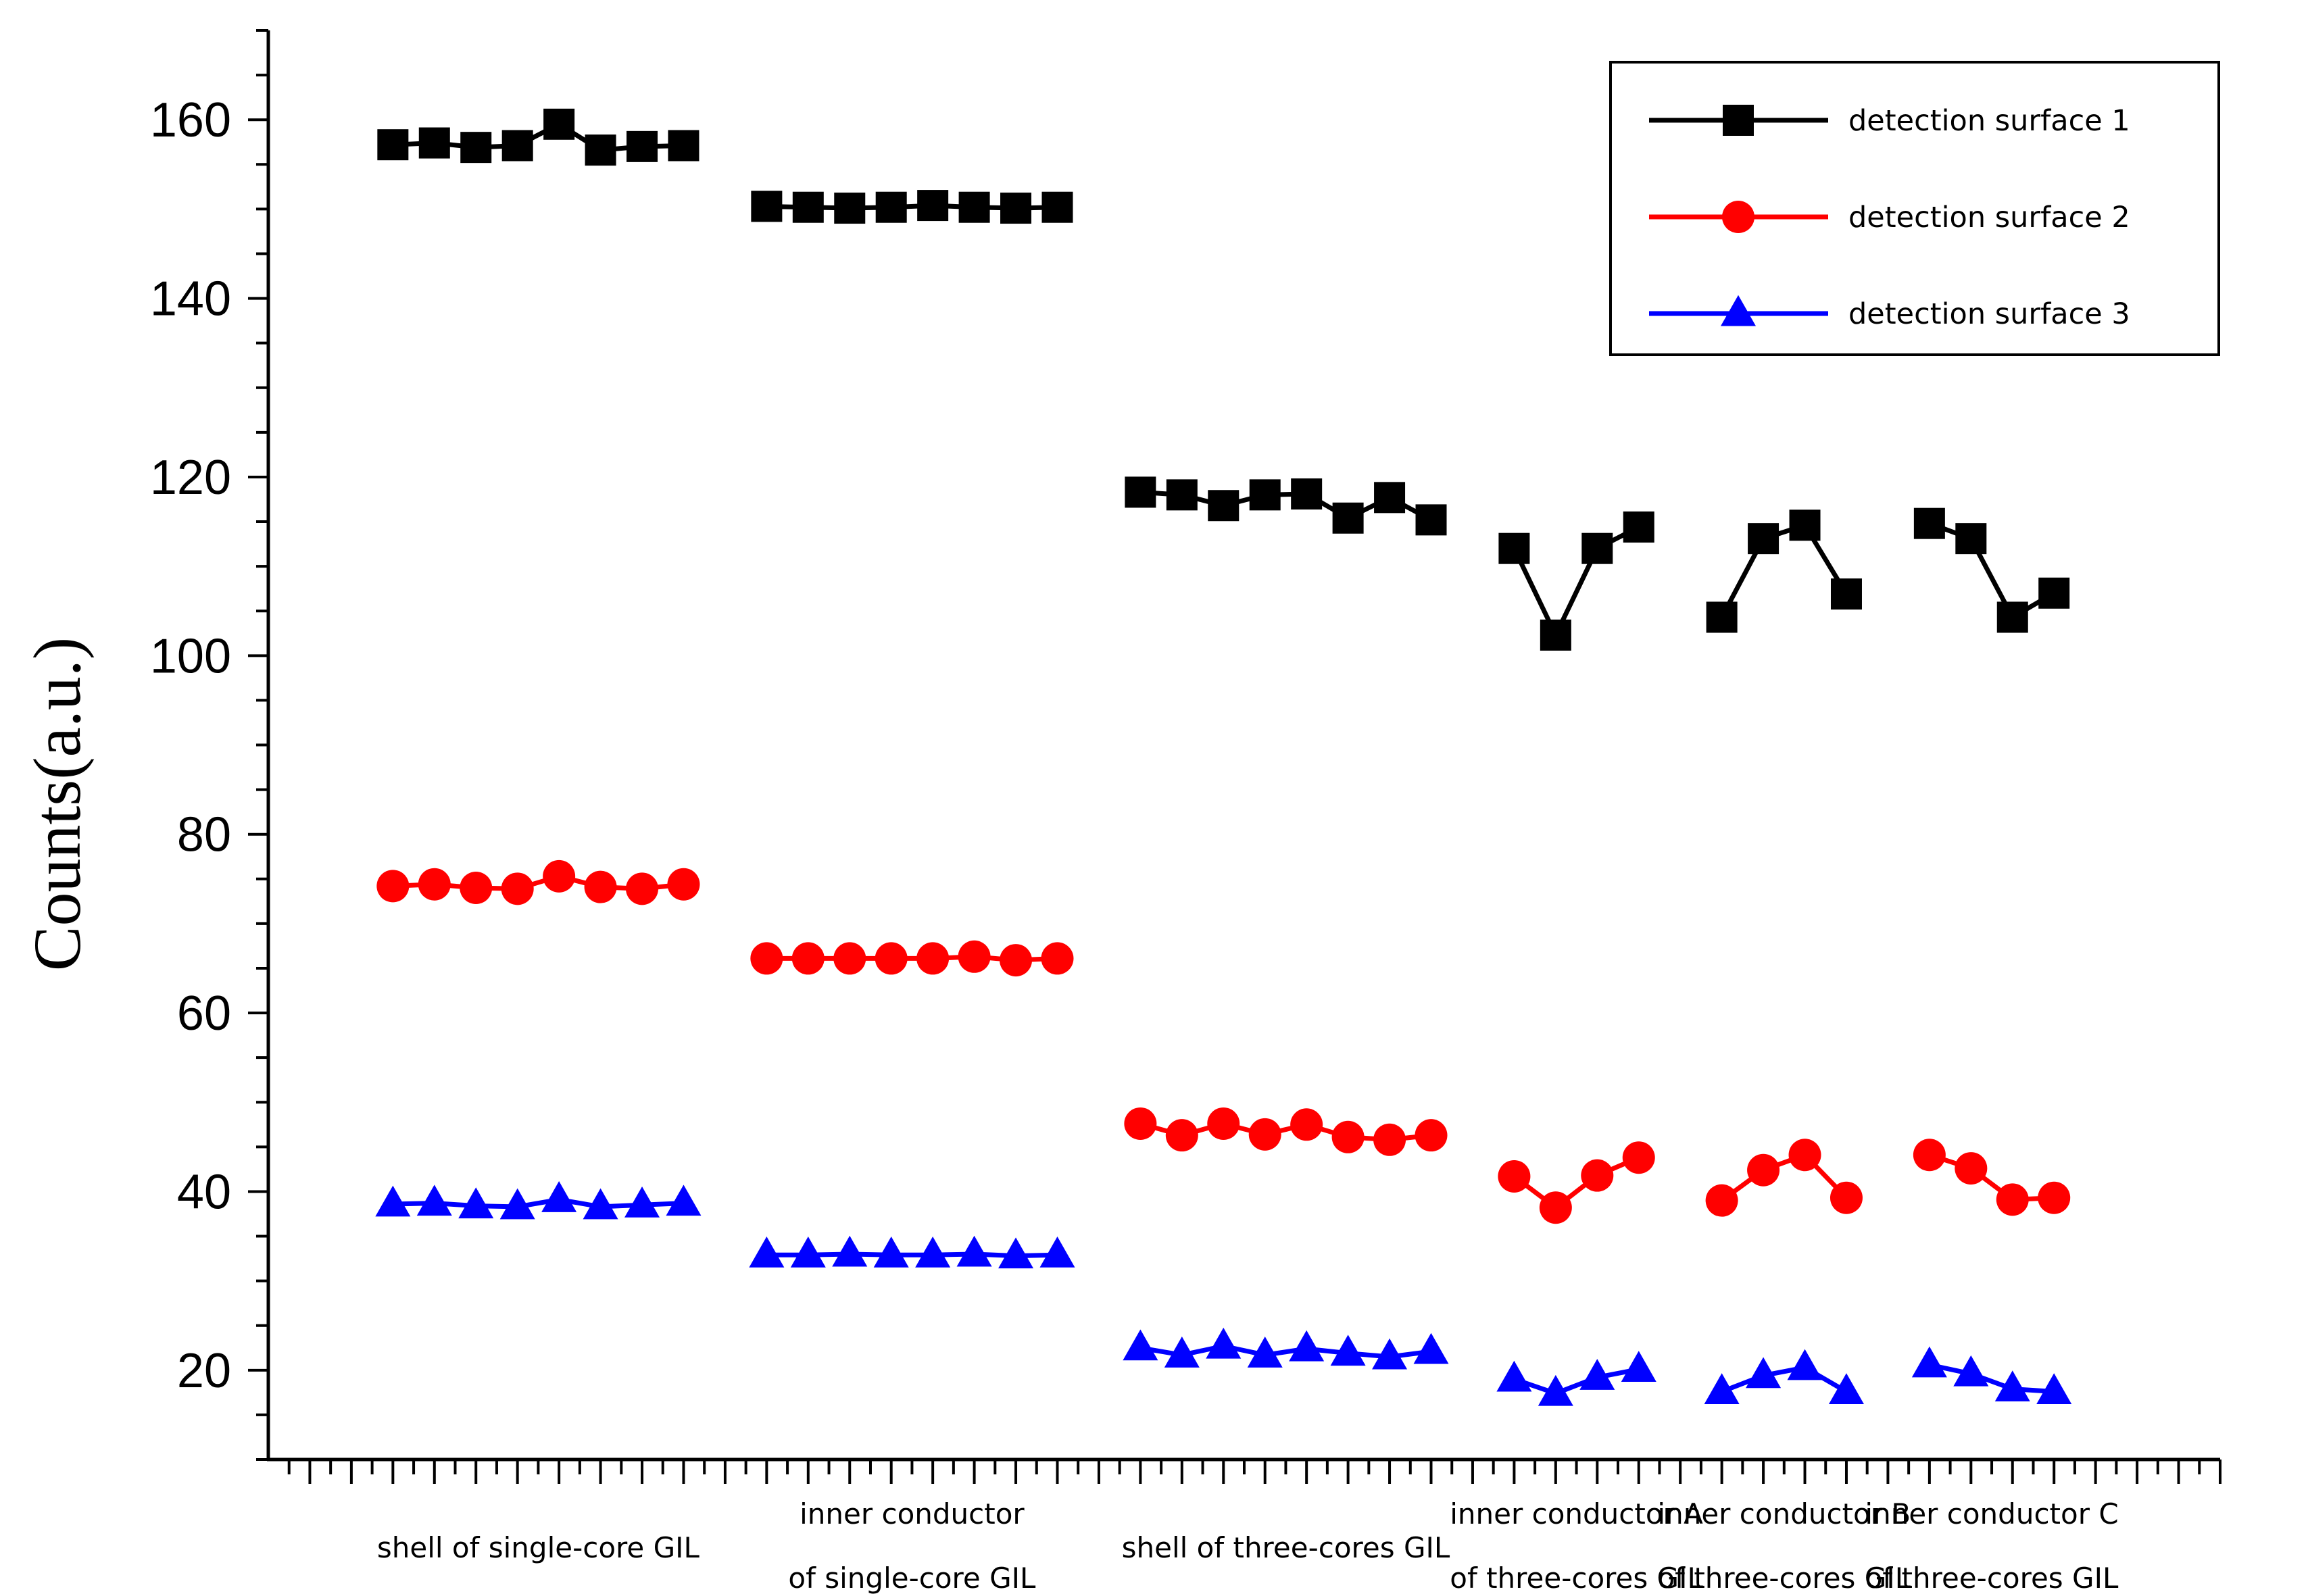  What do you see at coordinates (912, 1514) in the screenshot?
I see `category-label: inner conductor` at bounding box center [912, 1514].